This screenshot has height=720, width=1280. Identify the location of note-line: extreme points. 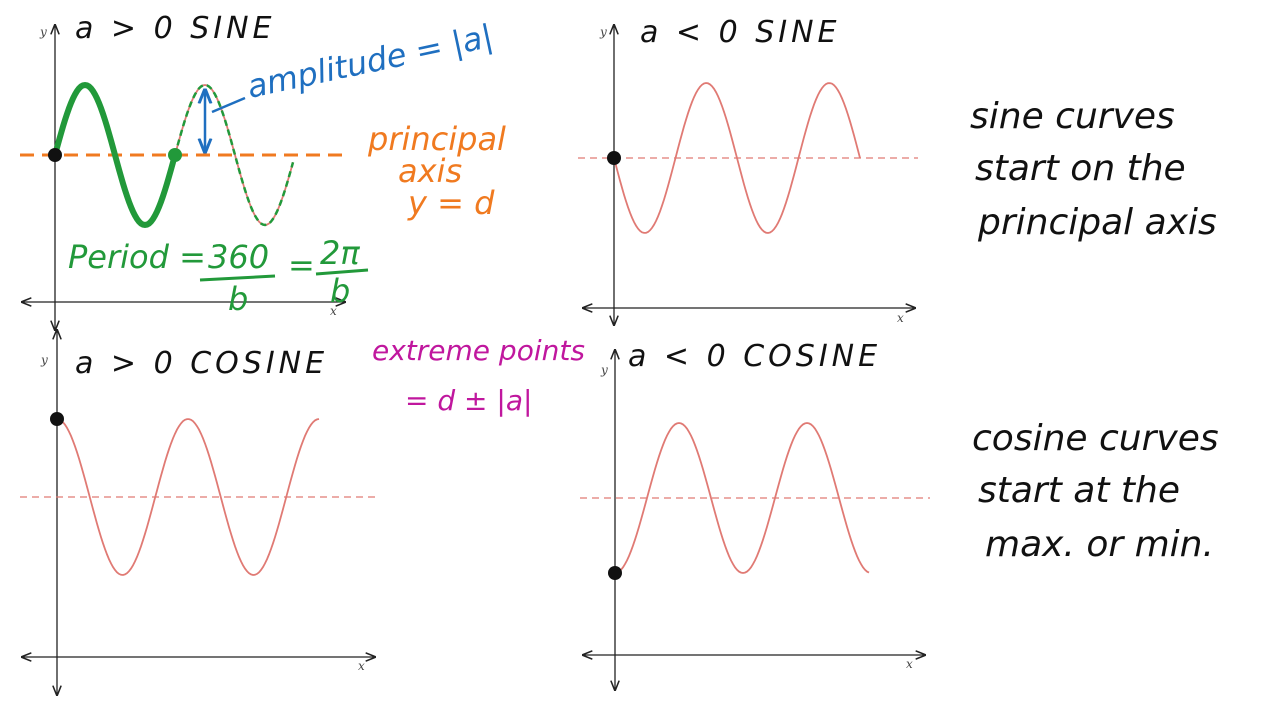
(478, 350).